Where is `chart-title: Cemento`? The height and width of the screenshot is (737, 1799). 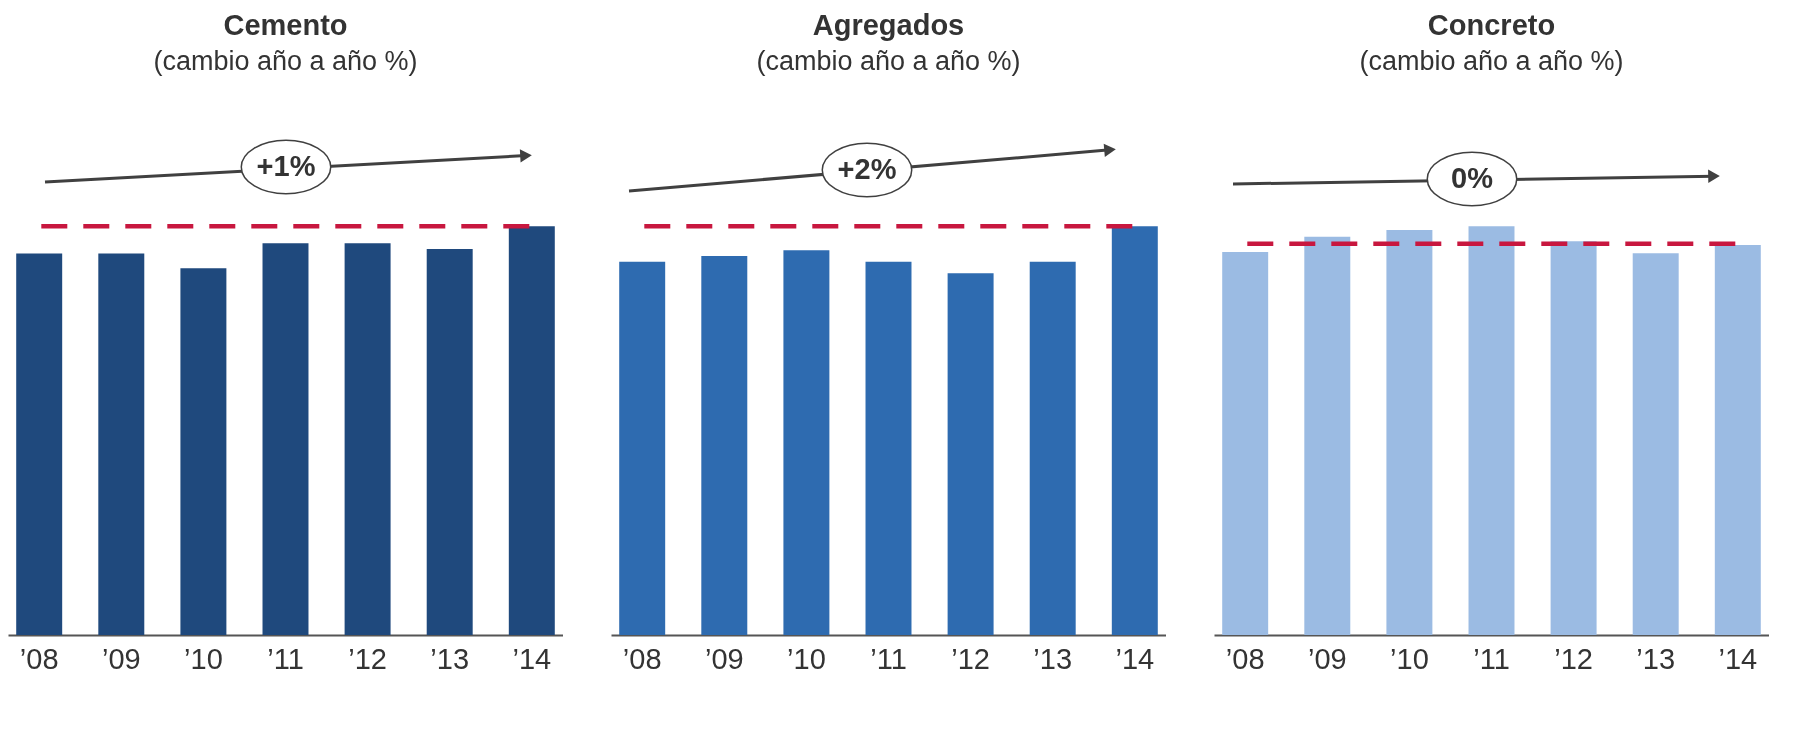
chart-title: Cemento is located at coordinates (285, 25).